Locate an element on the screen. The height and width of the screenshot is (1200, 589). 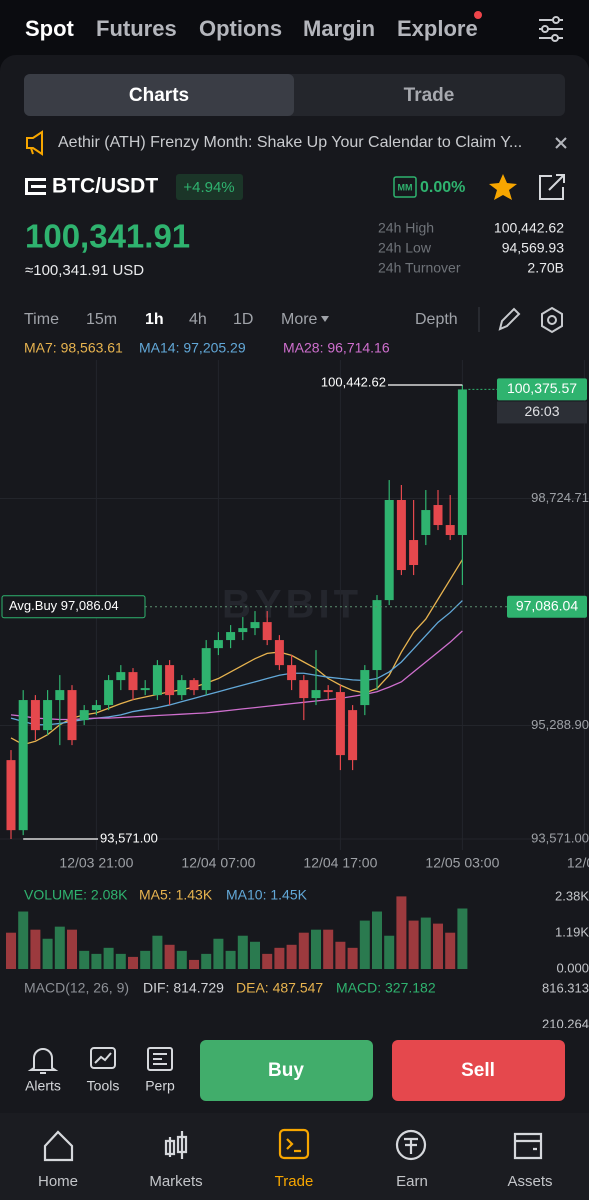
share-icon is located at coordinates (552, 187).